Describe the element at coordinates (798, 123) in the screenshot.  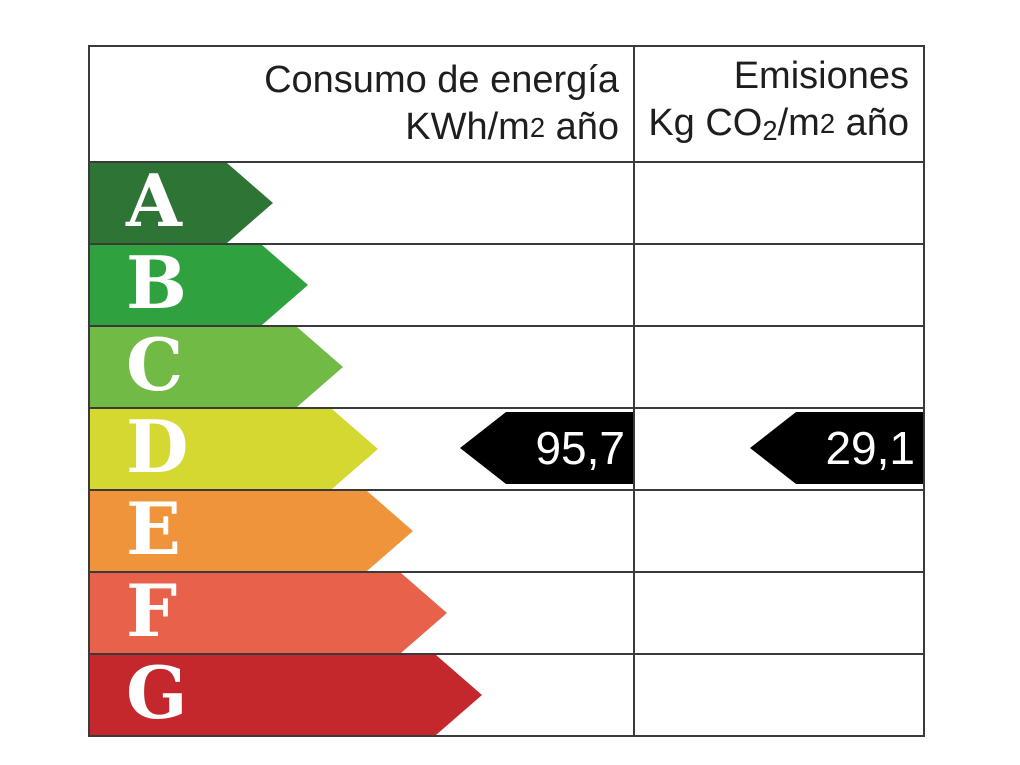
I see `unit-text: /m` at that location.